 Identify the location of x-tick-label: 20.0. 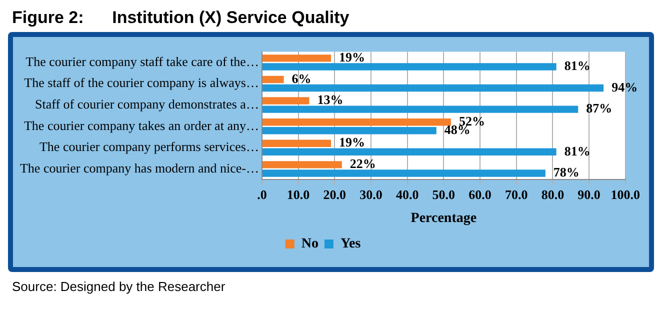
(334, 194).